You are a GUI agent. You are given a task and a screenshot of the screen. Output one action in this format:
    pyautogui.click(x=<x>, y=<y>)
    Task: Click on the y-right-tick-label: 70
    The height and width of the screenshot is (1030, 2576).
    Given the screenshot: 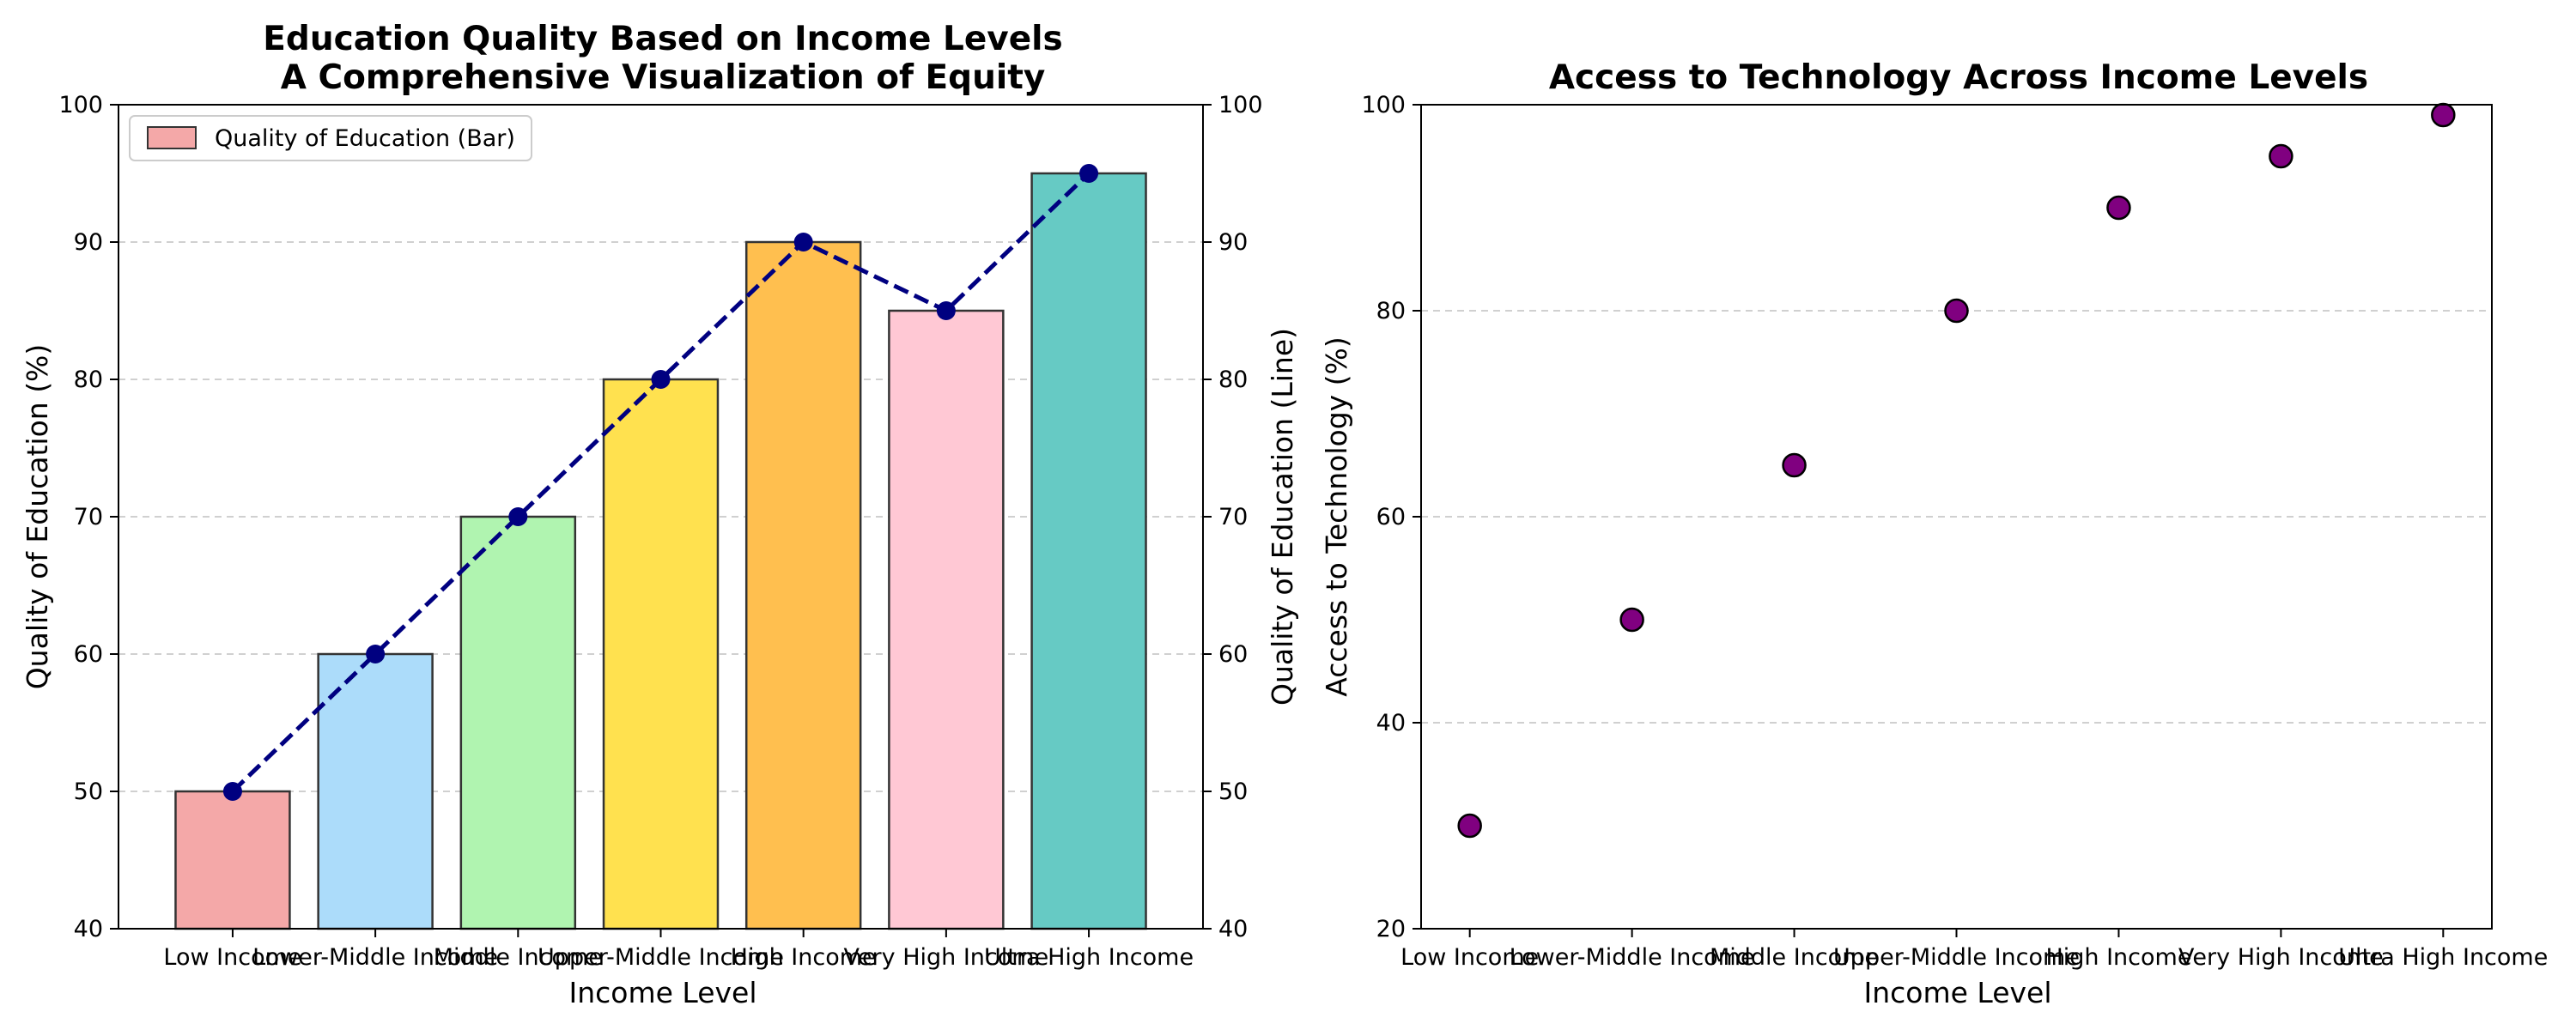 What is the action you would take?
    pyautogui.click(x=1233, y=517)
    